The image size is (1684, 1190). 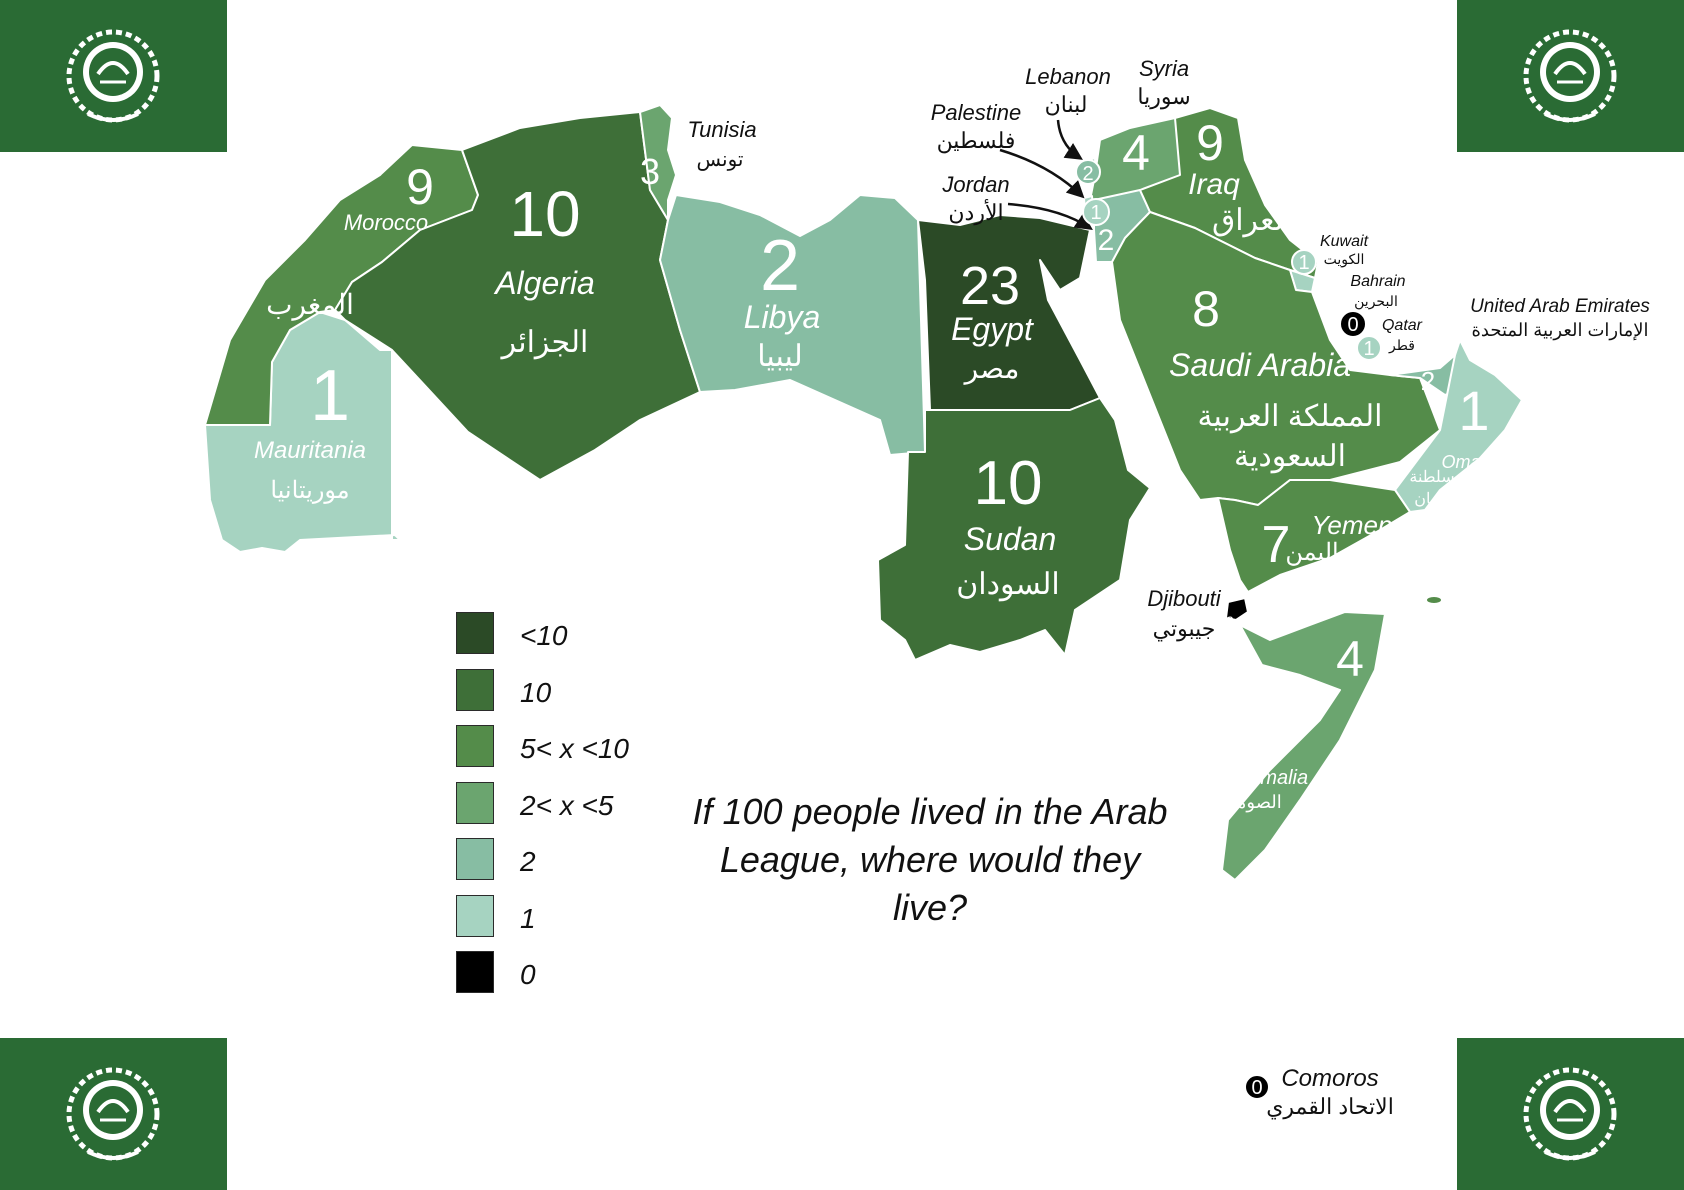 I want to click on palestine-value: 1, so click(x=1095, y=213).